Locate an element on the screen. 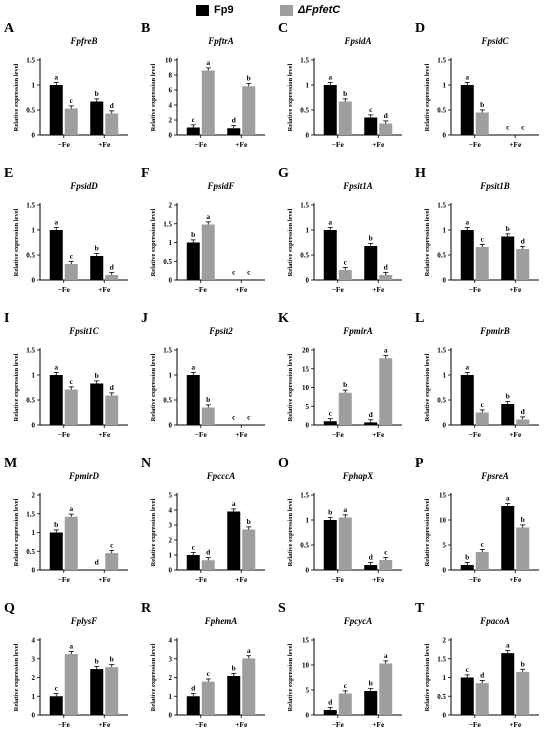 Image resolution: width=550 pixels, height=747 pixels. y-tick-label: 1.5 is located at coordinates (441, 351).